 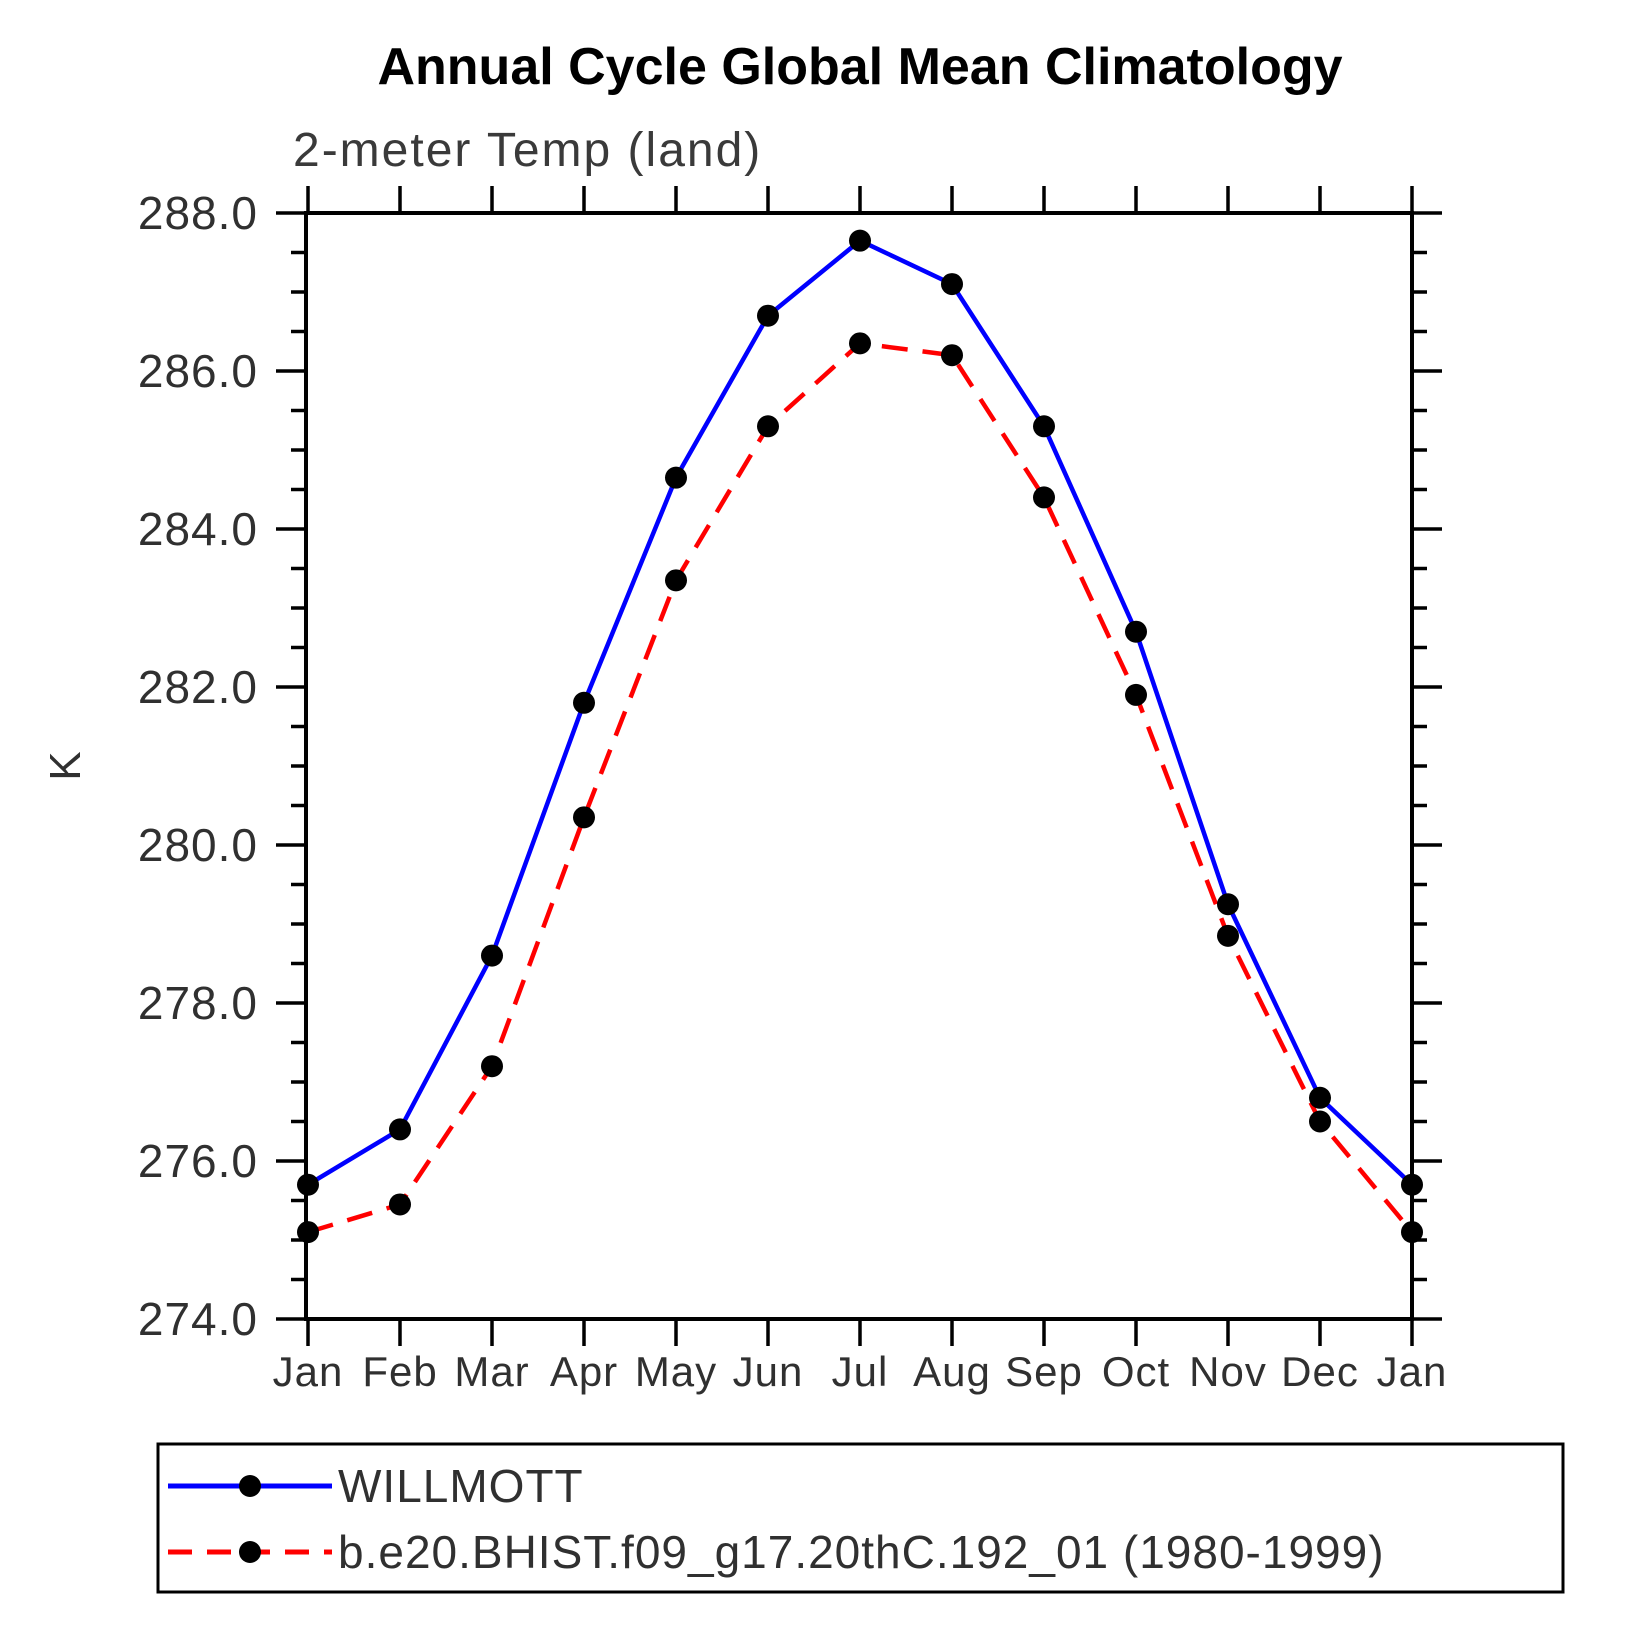 I want to click on chart-subtitle: 2-meter Temp (land), so click(x=527, y=150).